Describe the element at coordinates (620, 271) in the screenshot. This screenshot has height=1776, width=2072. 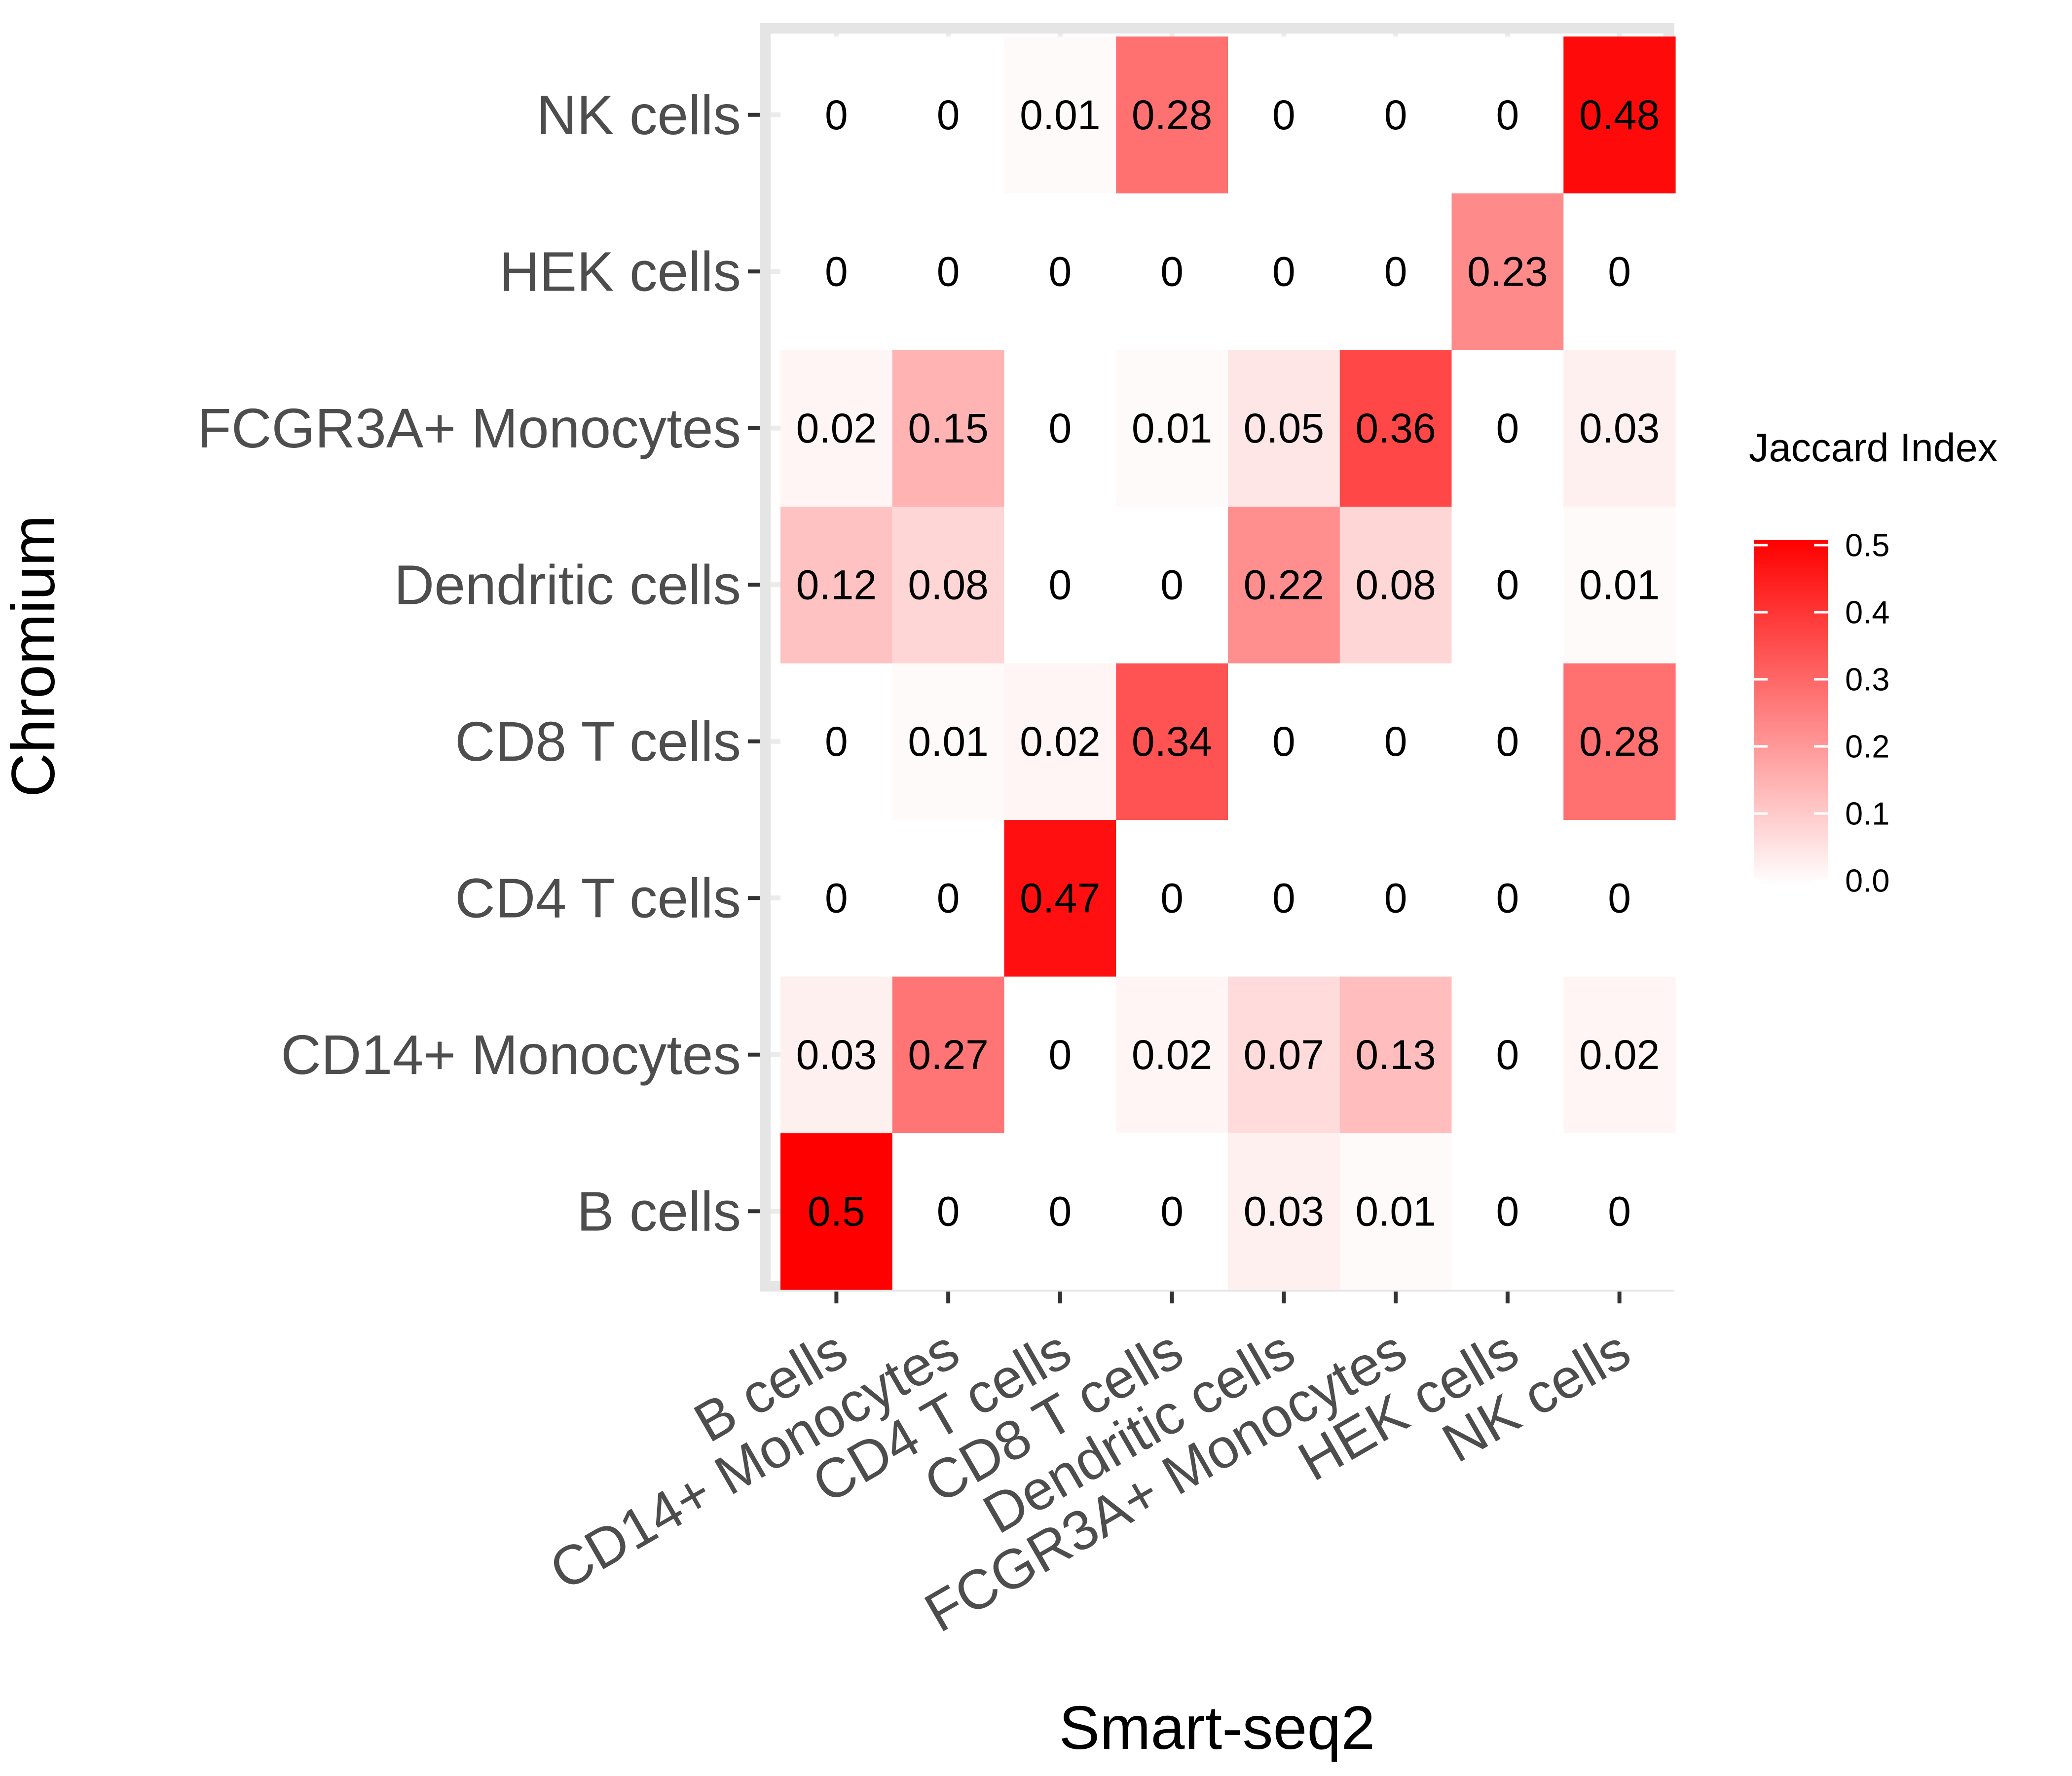
I see `y-tick-label: HEK cells` at that location.